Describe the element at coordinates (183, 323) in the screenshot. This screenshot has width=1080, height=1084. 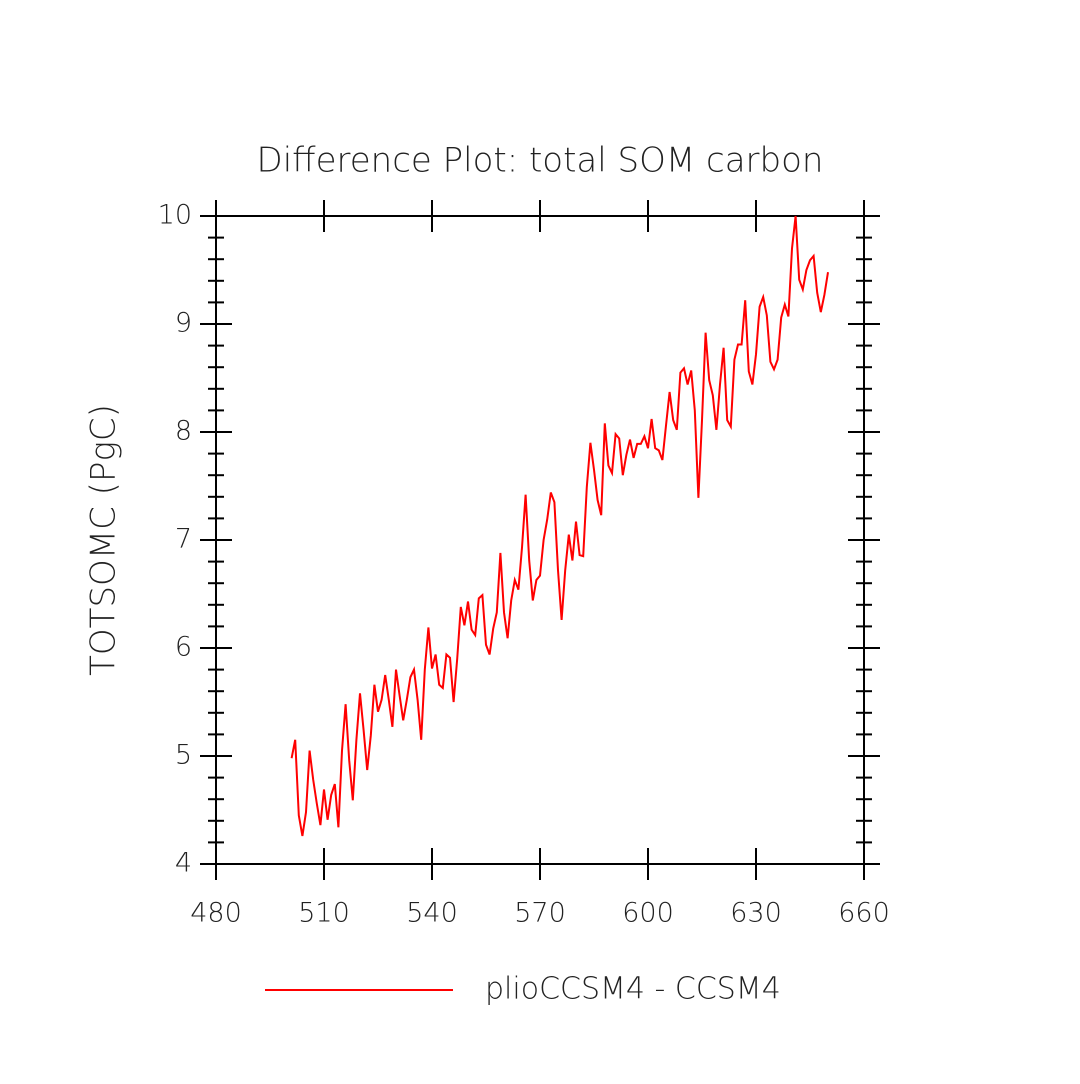
I see `y-tick-label: 9` at that location.